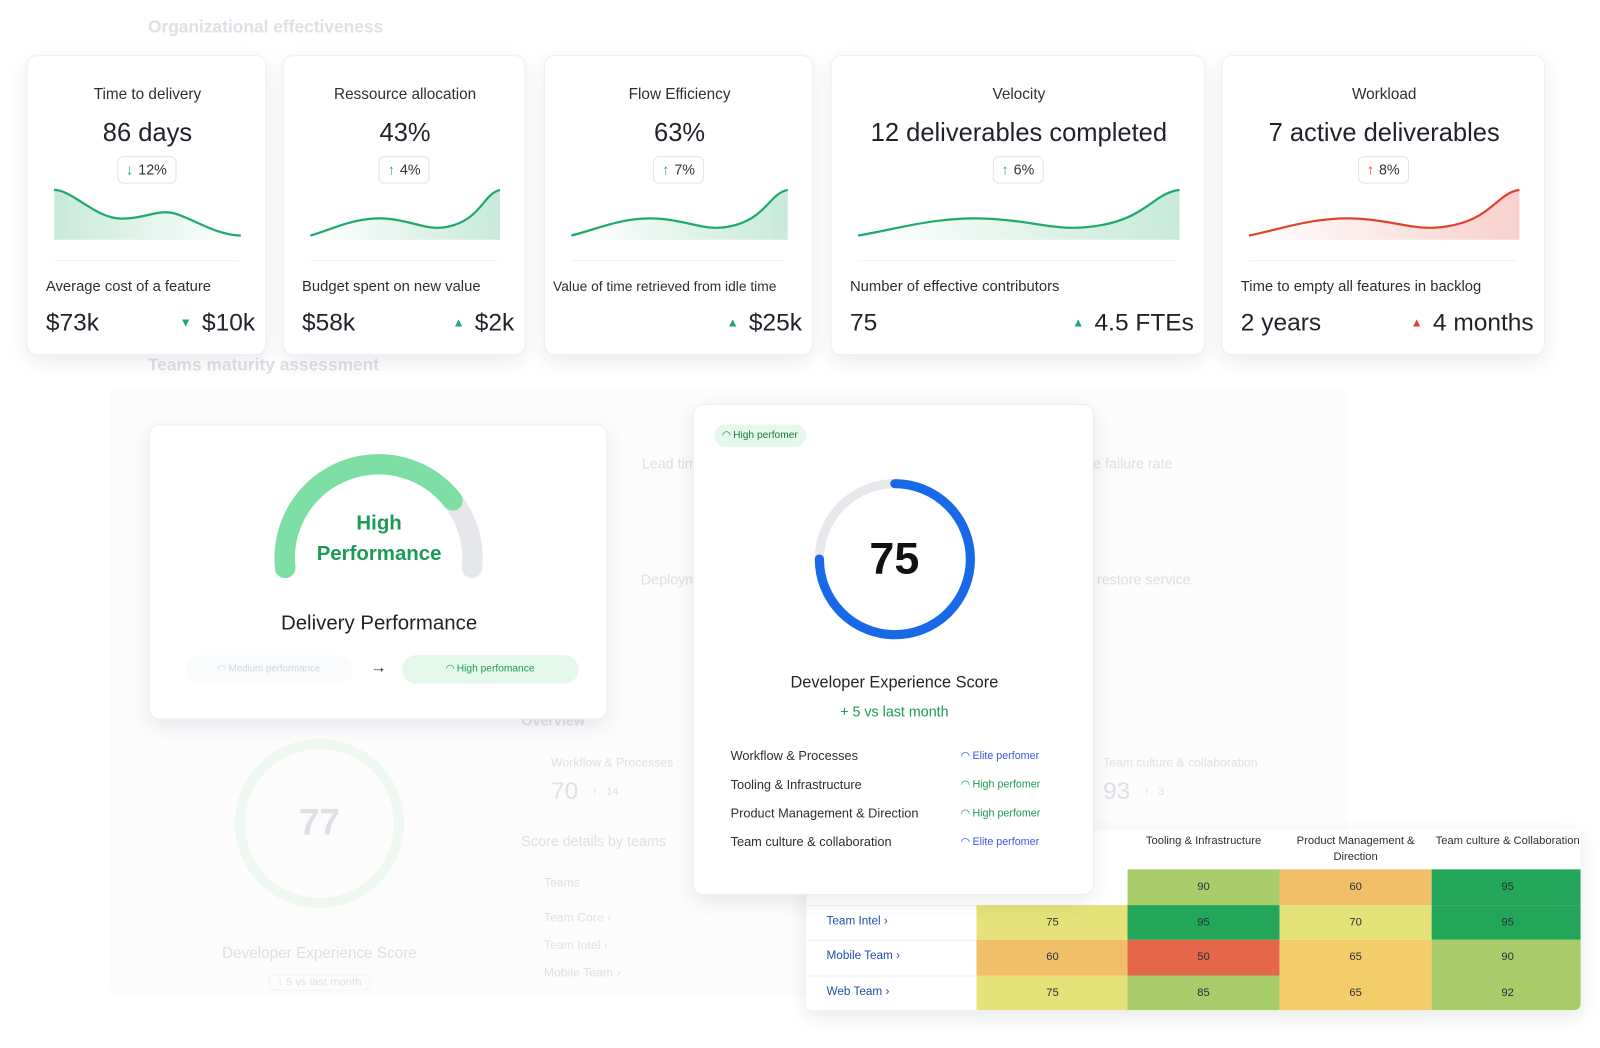  I want to click on heat-cell: 75, so click(1052, 922).